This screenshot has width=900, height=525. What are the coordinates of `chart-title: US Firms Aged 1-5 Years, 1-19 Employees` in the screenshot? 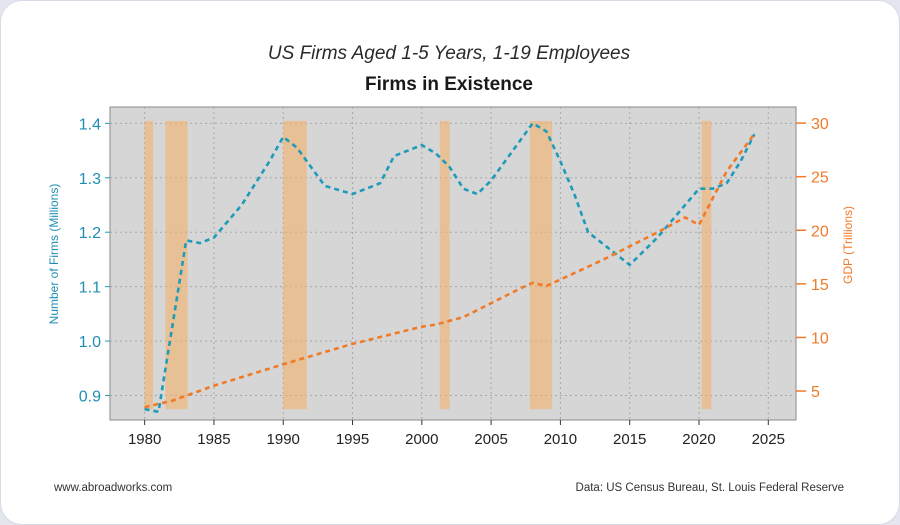 It's located at (449, 53).